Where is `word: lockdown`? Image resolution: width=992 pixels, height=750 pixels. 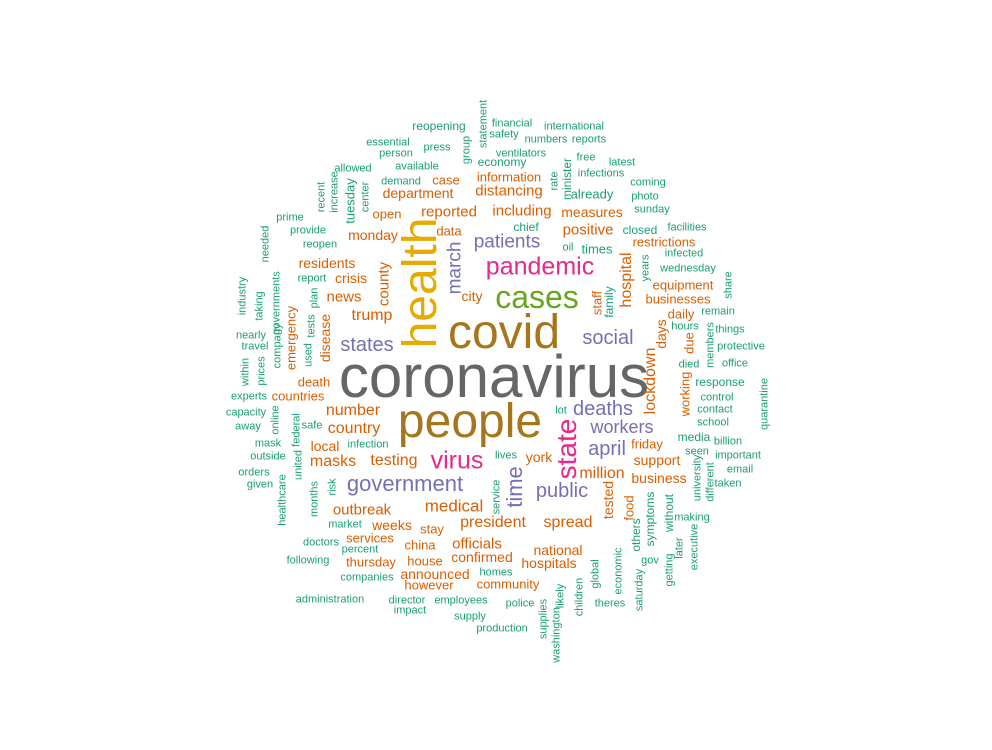
word: lockdown is located at coordinates (650, 381).